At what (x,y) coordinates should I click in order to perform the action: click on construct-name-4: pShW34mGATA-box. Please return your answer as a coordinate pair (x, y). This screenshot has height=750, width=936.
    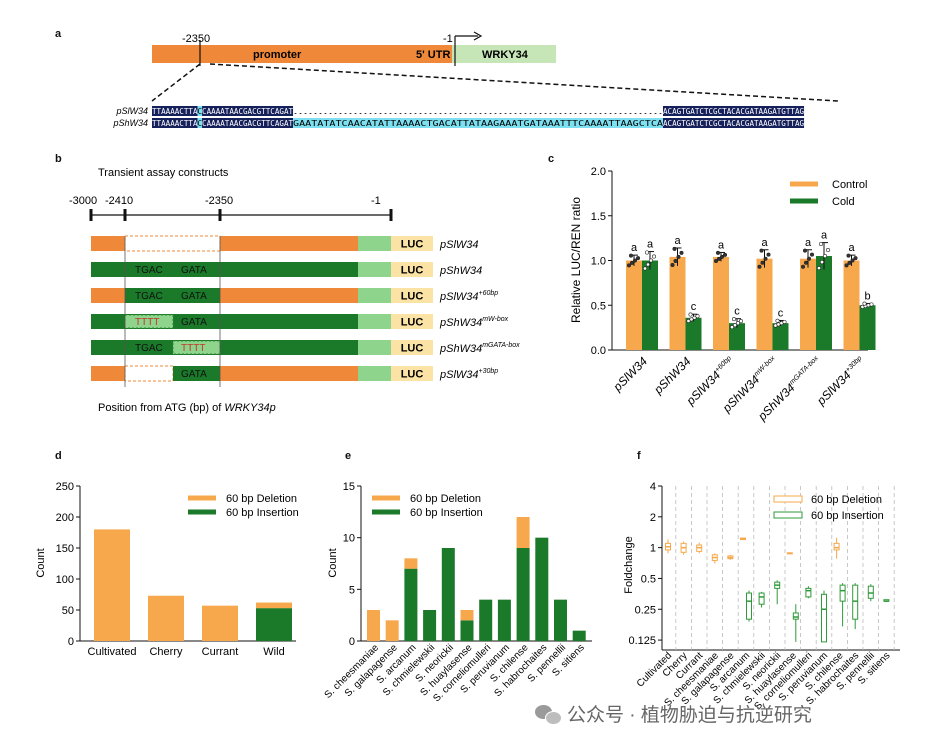
    Looking at the image, I should click on (479, 348).